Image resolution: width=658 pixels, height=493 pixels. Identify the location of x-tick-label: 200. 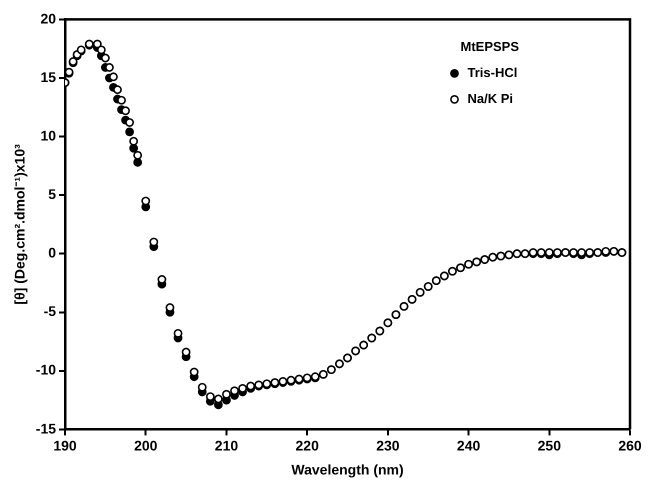
(146, 446).